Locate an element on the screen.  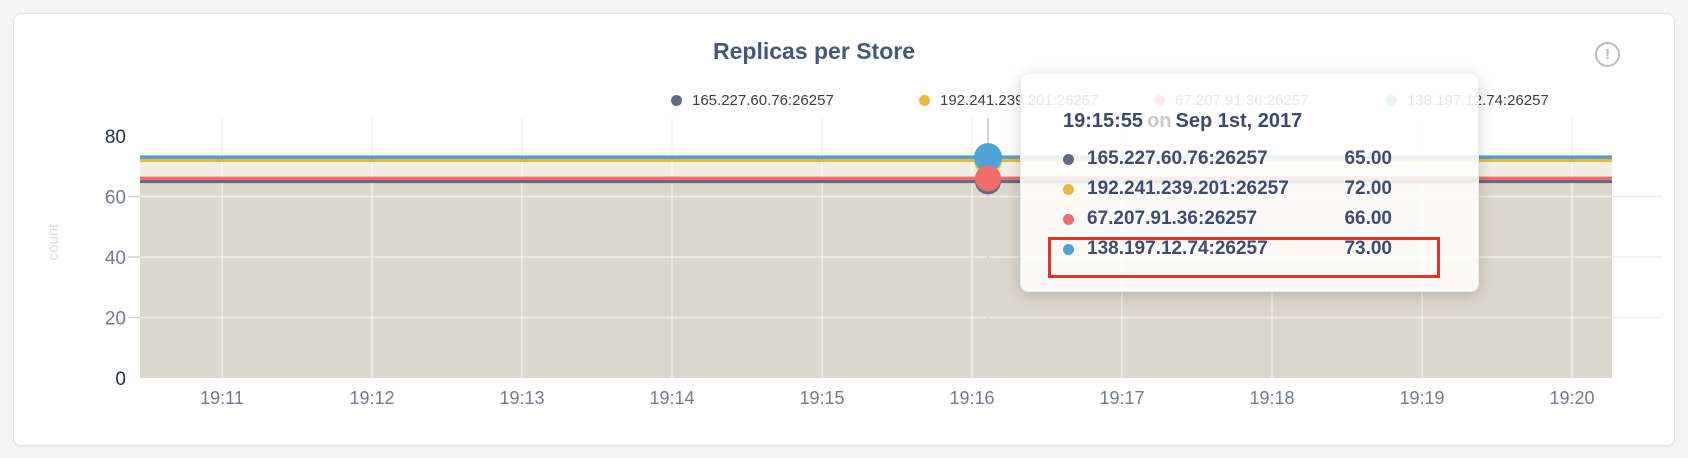
tooltip-time: 19:15:55 is located at coordinates (1103, 121).